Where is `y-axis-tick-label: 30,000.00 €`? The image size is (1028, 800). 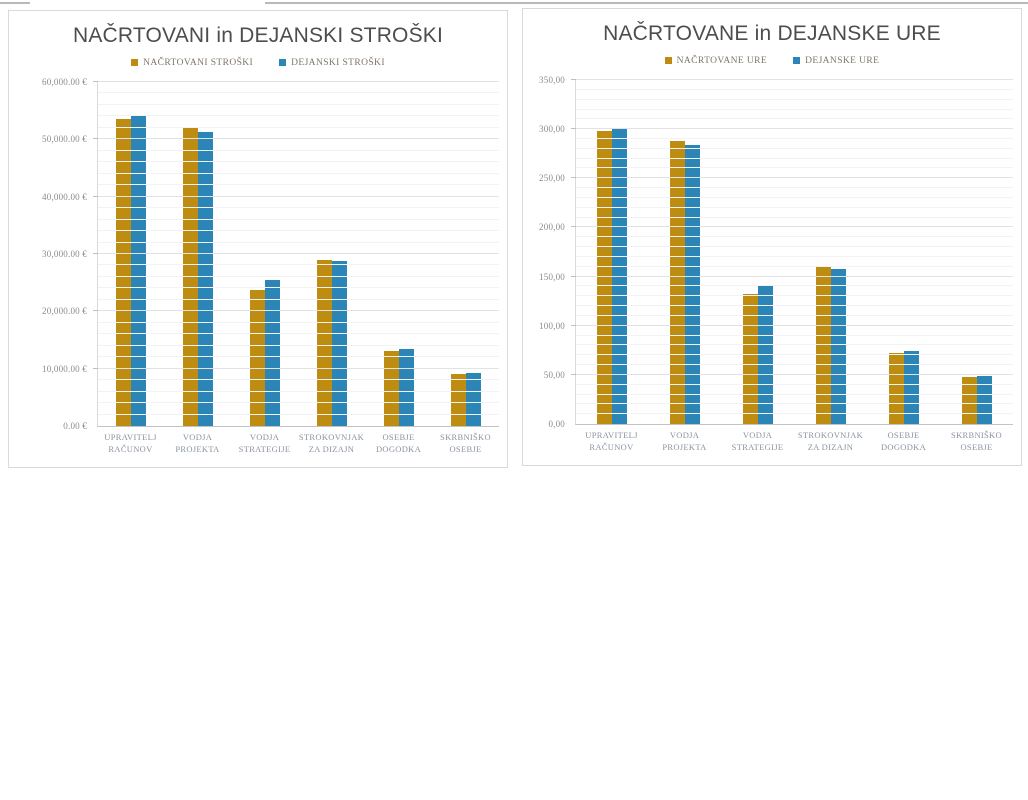 y-axis-tick-label: 30,000.00 € is located at coordinates (64, 254).